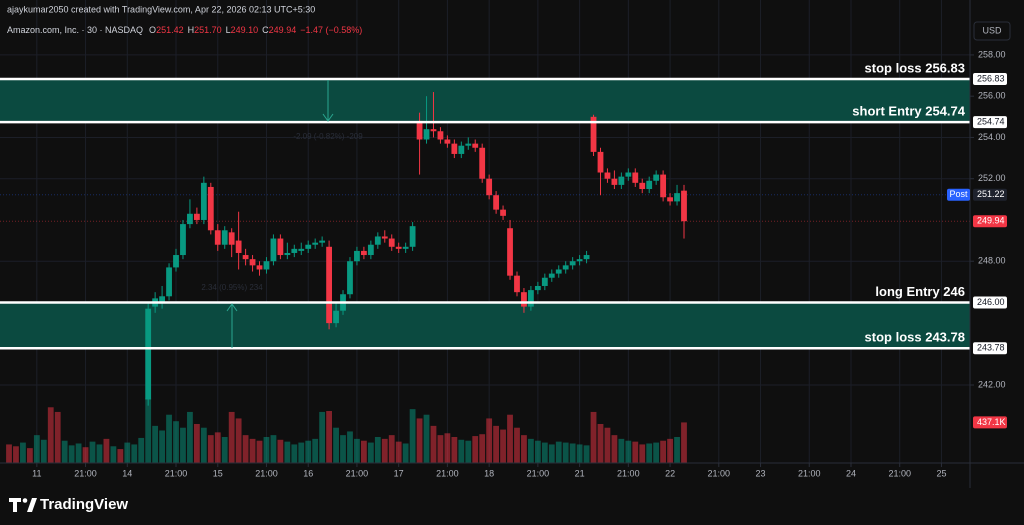 The width and height of the screenshot is (1024, 525). Describe the element at coordinates (992, 54) in the screenshot. I see `y-tick-label: 258.00` at that location.